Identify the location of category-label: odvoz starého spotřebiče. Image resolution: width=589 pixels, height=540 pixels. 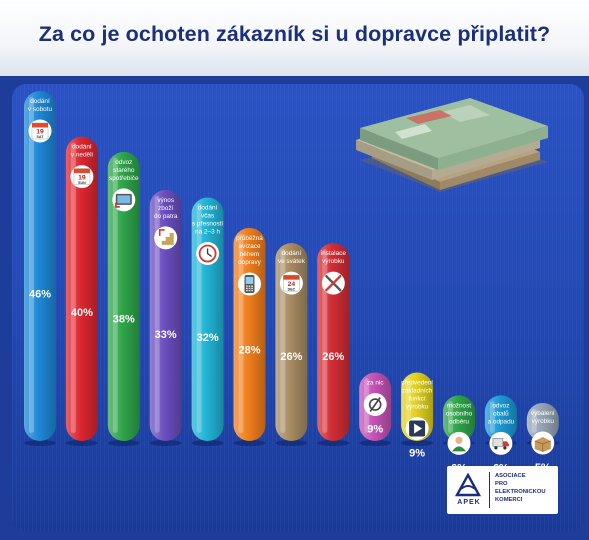
(124, 170).